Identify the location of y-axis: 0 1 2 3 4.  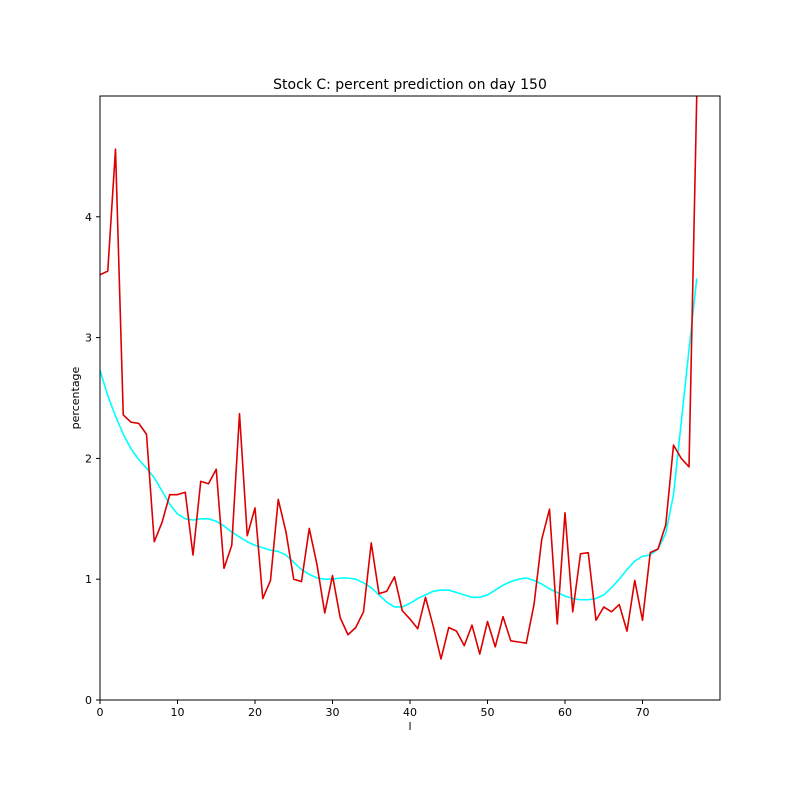
(92, 459).